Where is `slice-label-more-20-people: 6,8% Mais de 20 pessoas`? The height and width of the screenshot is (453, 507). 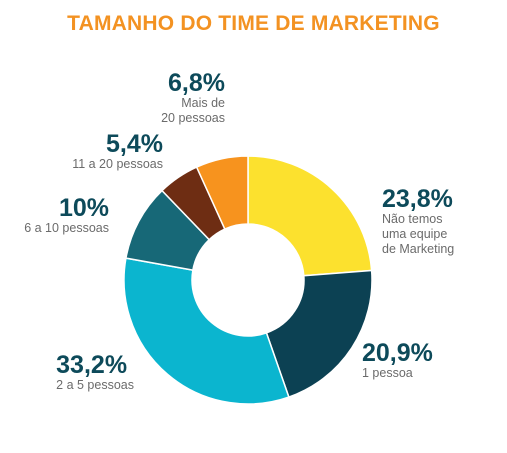
slice-label-more-20-people: 6,8% Mais de 20 pessoas is located at coordinates (193, 98).